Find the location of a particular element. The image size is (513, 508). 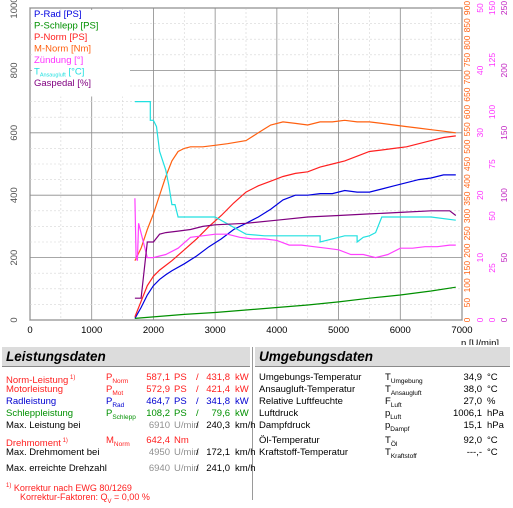

right-axis-tick-1: 10 is located at coordinates (480, 258).